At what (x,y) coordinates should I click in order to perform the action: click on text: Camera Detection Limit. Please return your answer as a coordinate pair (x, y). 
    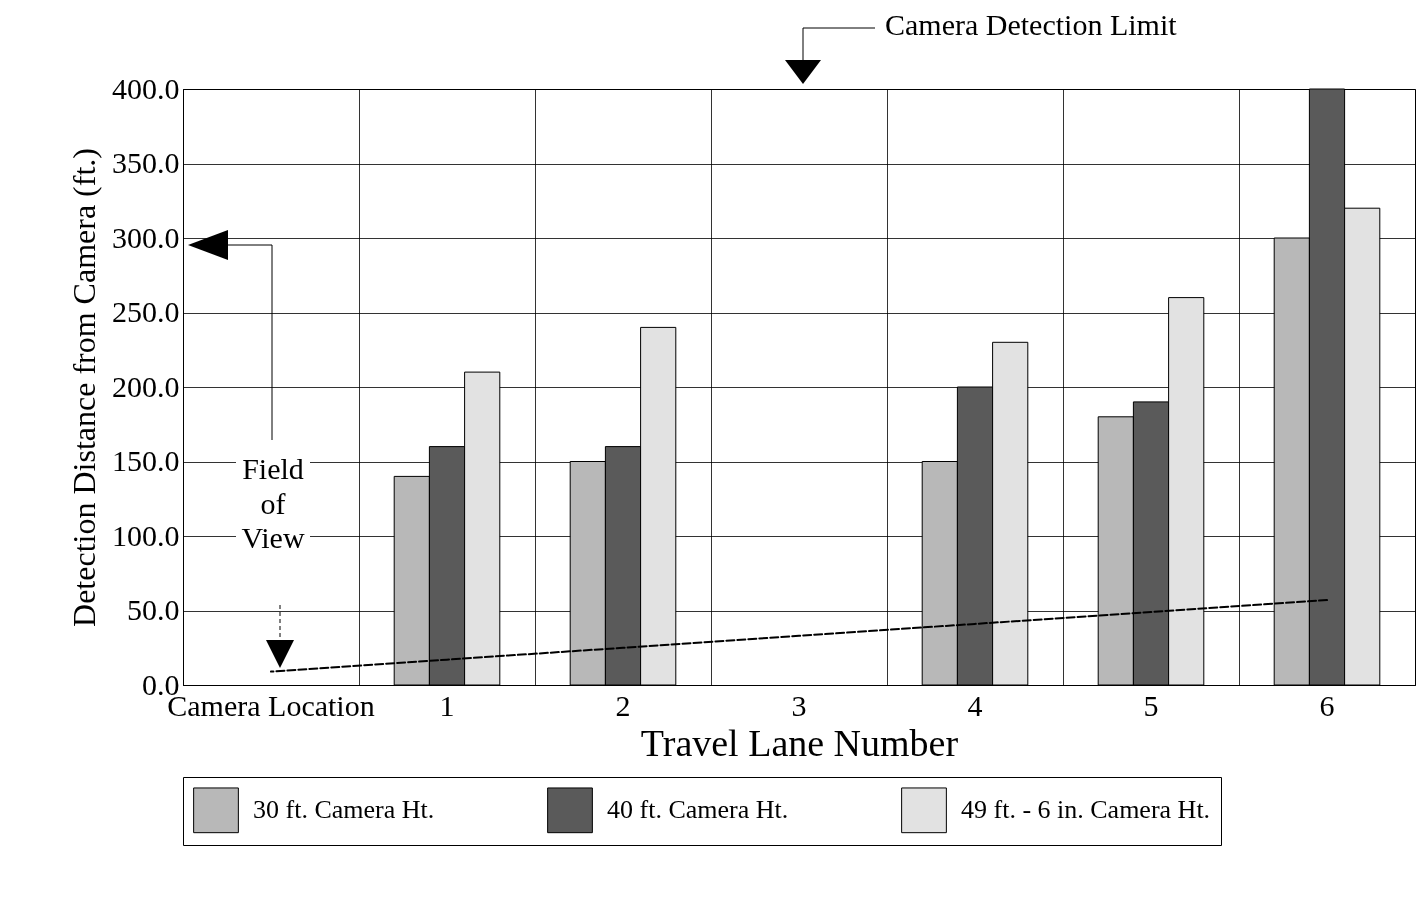
    Looking at the image, I should click on (1031, 25).